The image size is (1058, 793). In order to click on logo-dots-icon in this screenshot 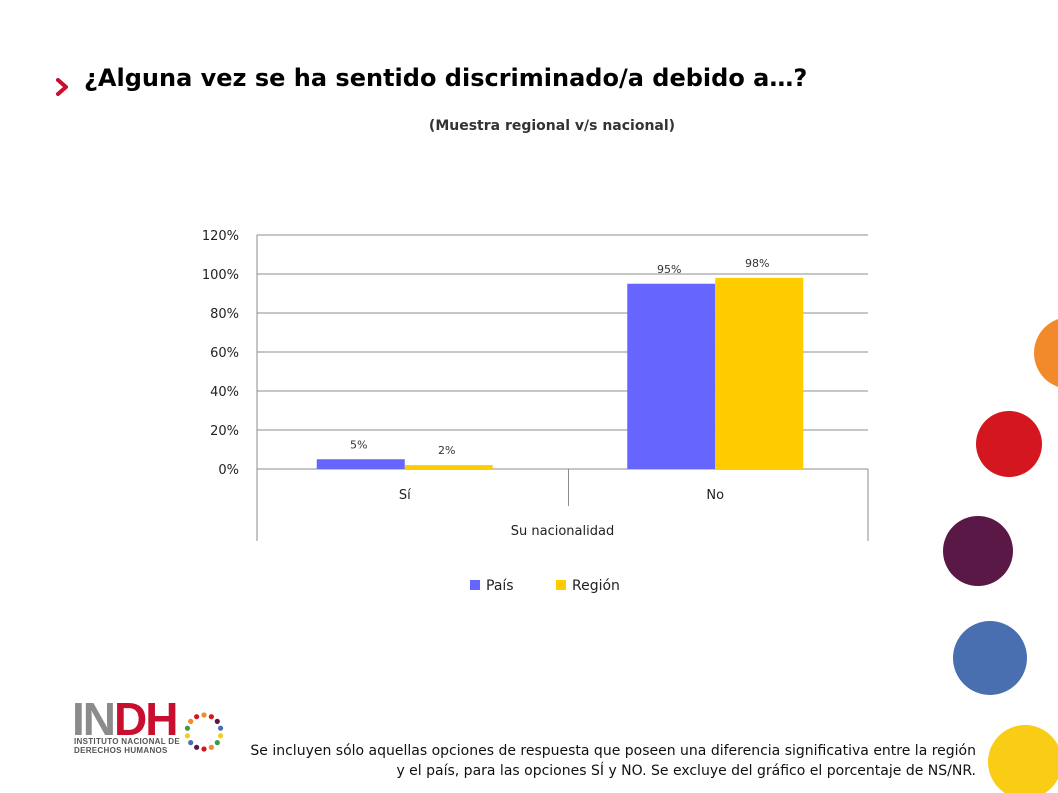, I will do `click(204, 732)`.